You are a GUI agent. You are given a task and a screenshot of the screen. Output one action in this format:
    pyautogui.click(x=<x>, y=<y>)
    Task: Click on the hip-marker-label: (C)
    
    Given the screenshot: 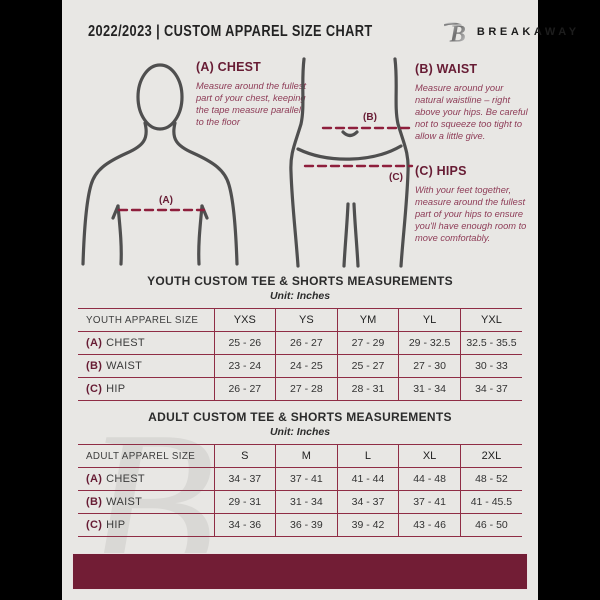 What is the action you would take?
    pyautogui.click(x=396, y=177)
    